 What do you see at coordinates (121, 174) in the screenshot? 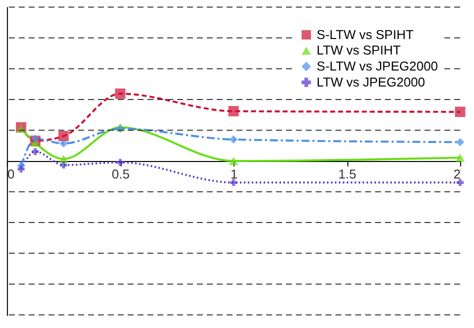
I see `x-tick-label: 0.5` at bounding box center [121, 174].